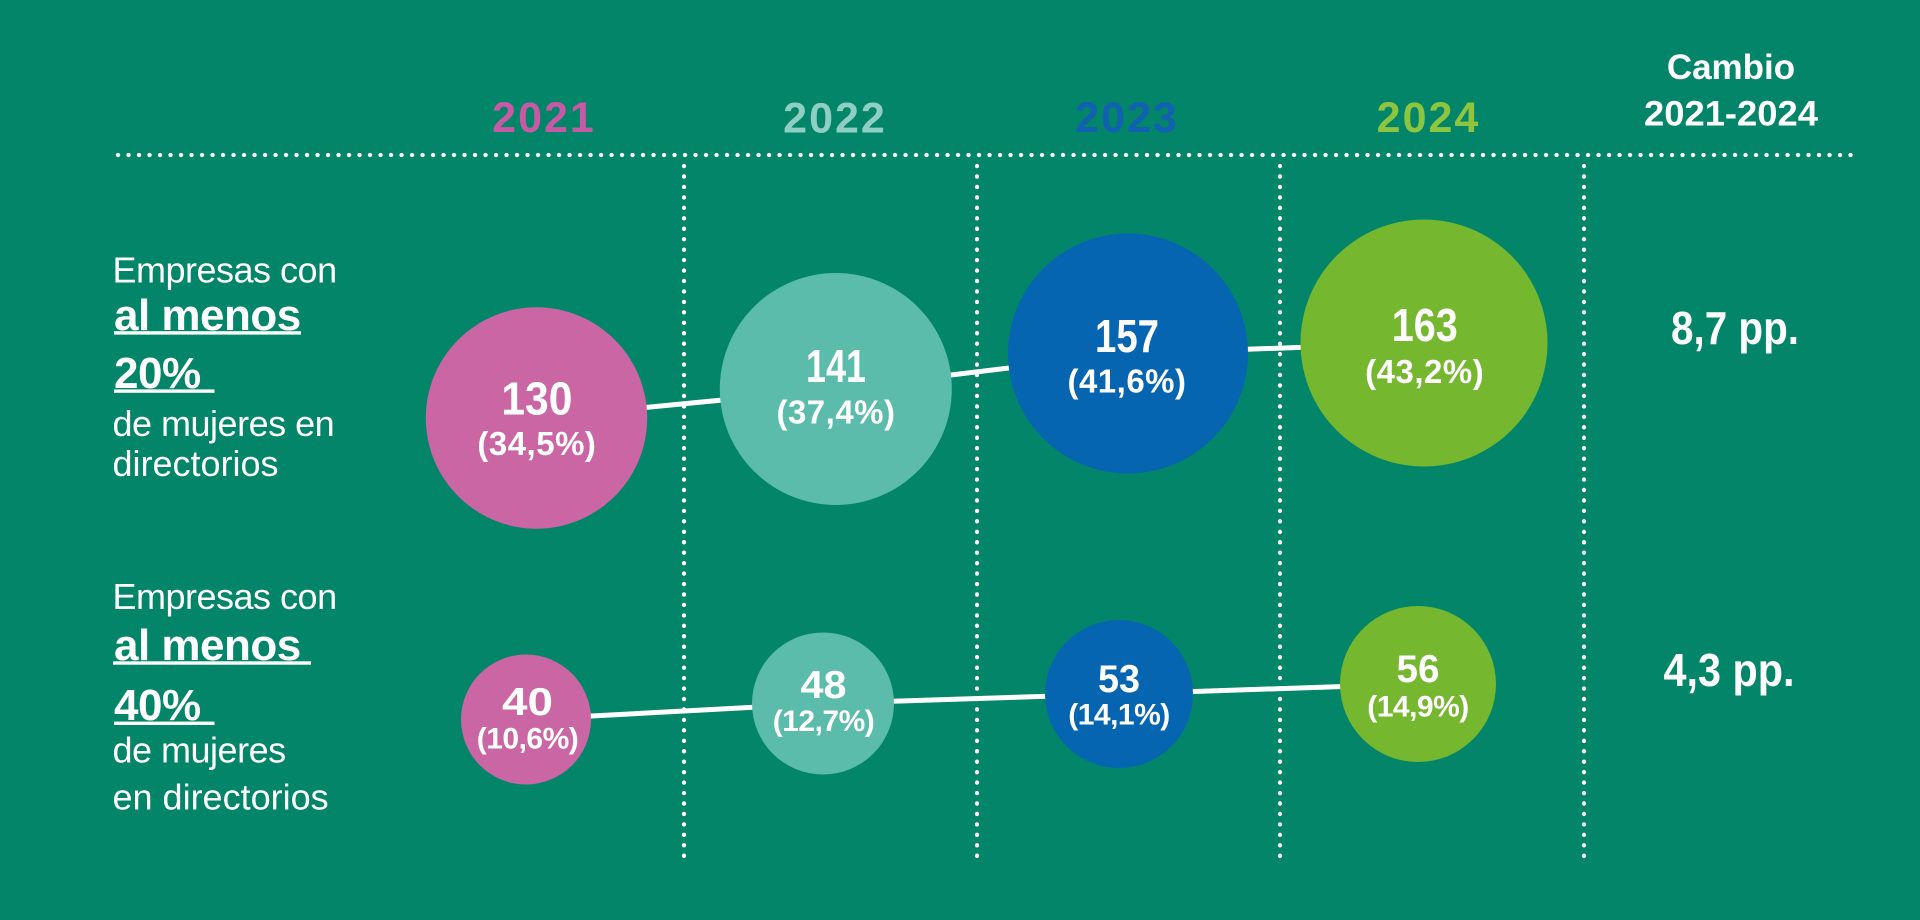  Describe the element at coordinates (221, 797) in the screenshot. I see `svg-text: en directorios` at that location.